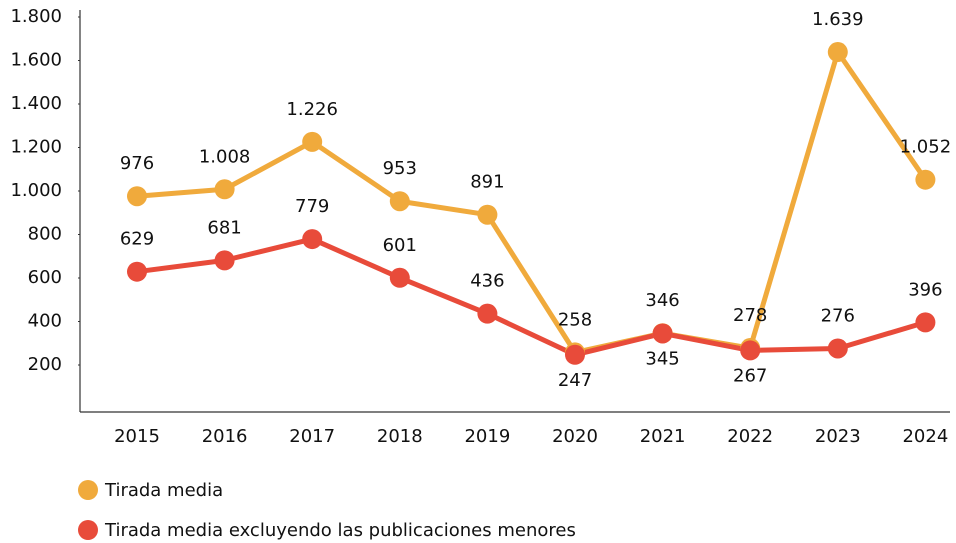 The width and height of the screenshot is (956, 543). Describe the element at coordinates (36, 103) in the screenshot. I see `y-tick-label: 1.400` at that location.